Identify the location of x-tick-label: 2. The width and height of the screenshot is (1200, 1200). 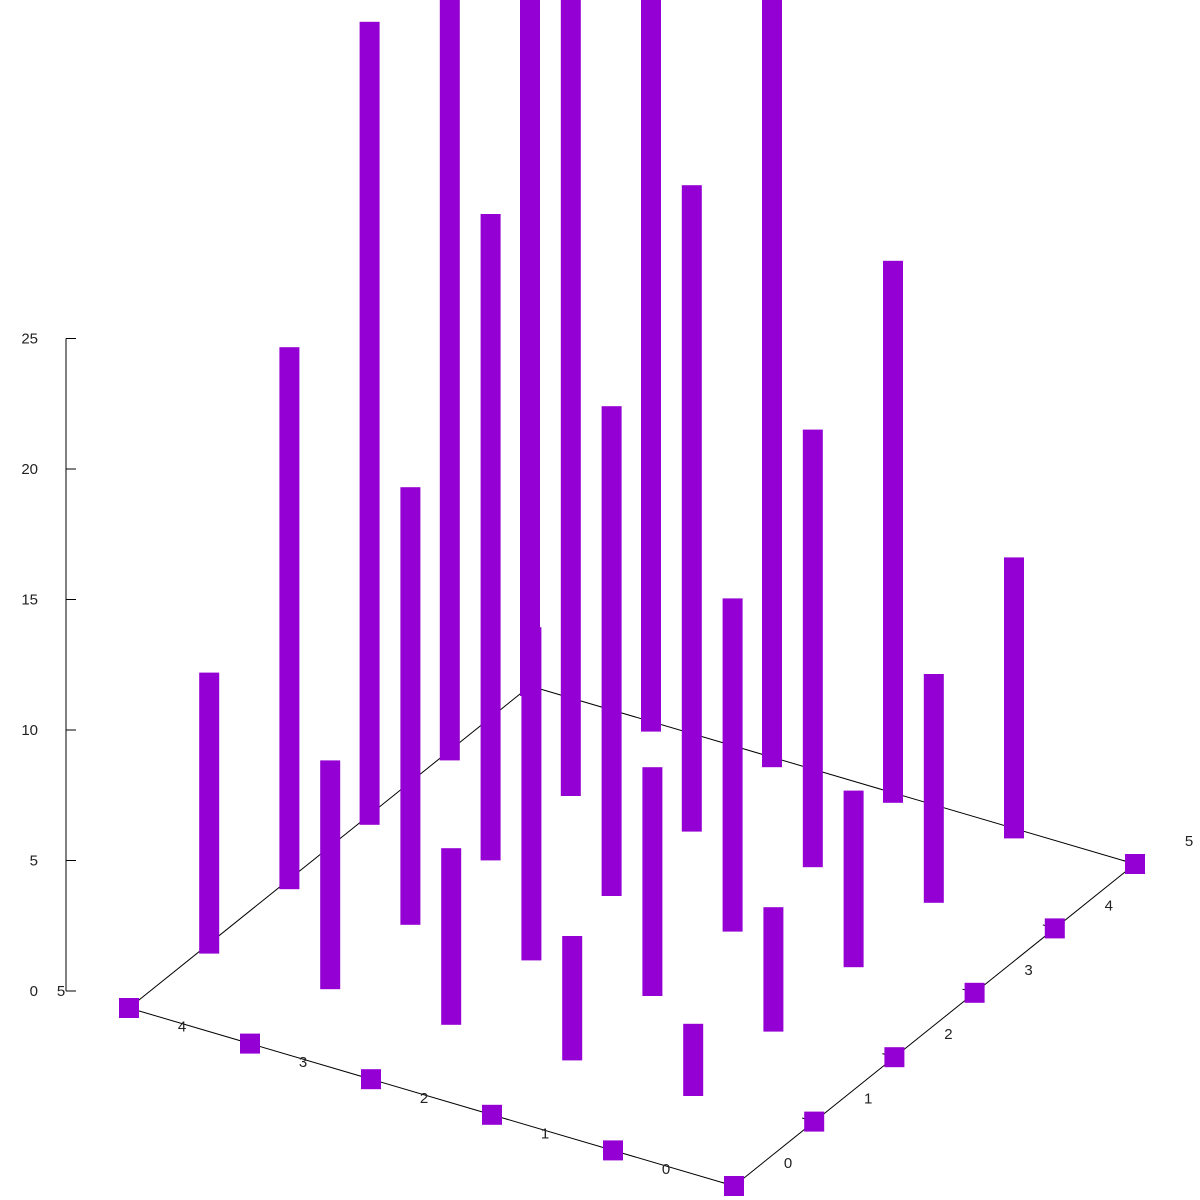
(424, 1098).